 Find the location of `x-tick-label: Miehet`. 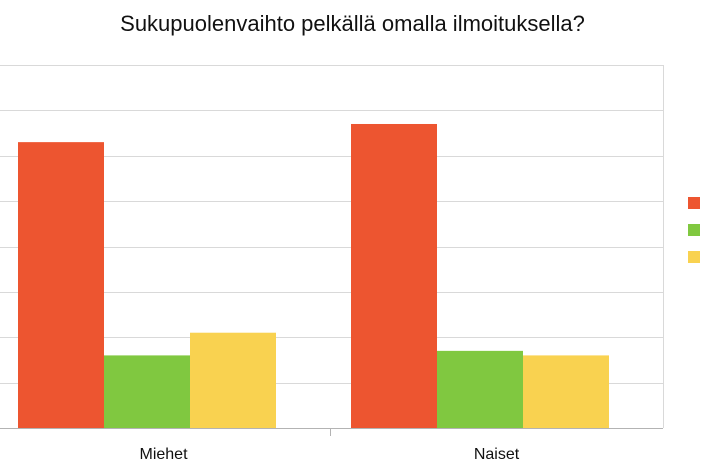

x-tick-label: Miehet is located at coordinates (163, 454).